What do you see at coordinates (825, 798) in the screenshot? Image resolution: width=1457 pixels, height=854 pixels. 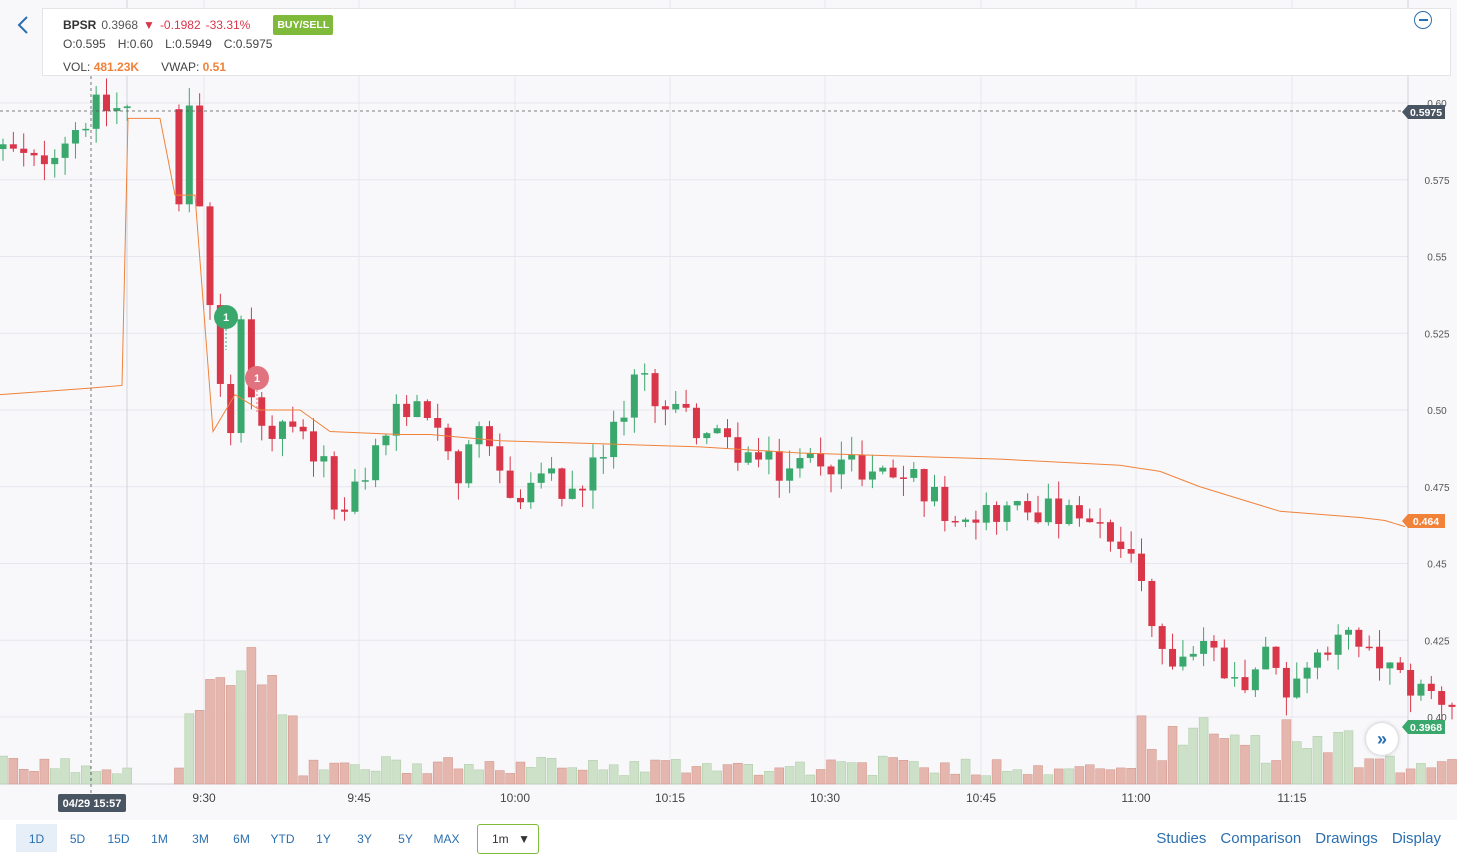 I see `x-tick-label: 10:30` at bounding box center [825, 798].